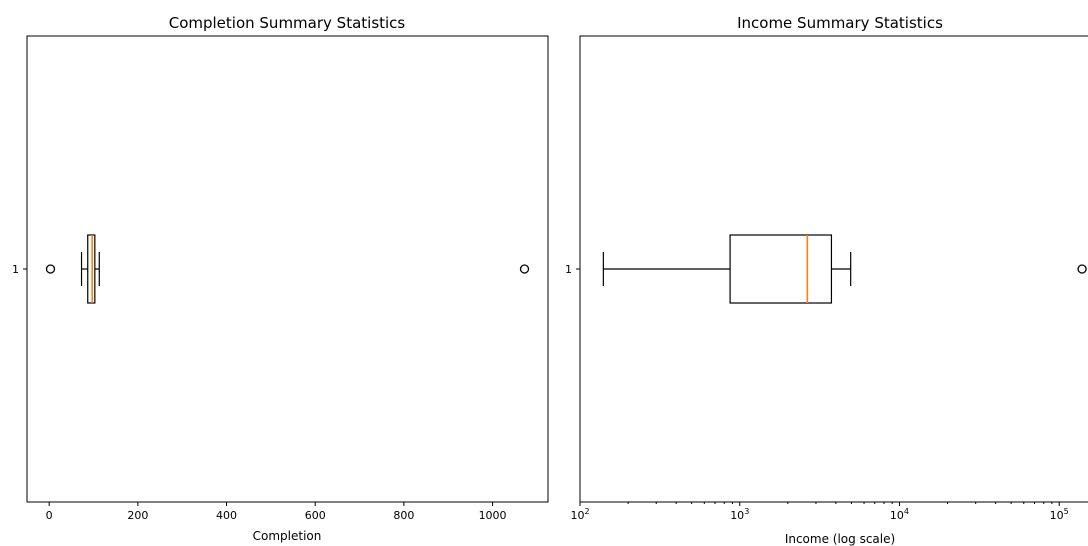 The height and width of the screenshot is (546, 1088). I want to click on x-tick-label: 200, so click(137, 515).